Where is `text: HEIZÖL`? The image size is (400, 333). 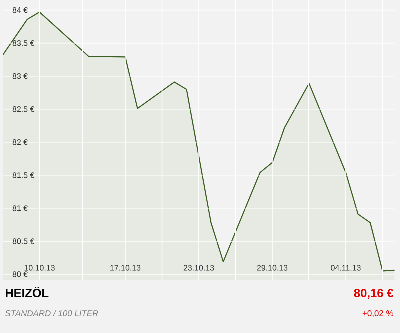 text: HEIZÖL is located at coordinates (27, 292).